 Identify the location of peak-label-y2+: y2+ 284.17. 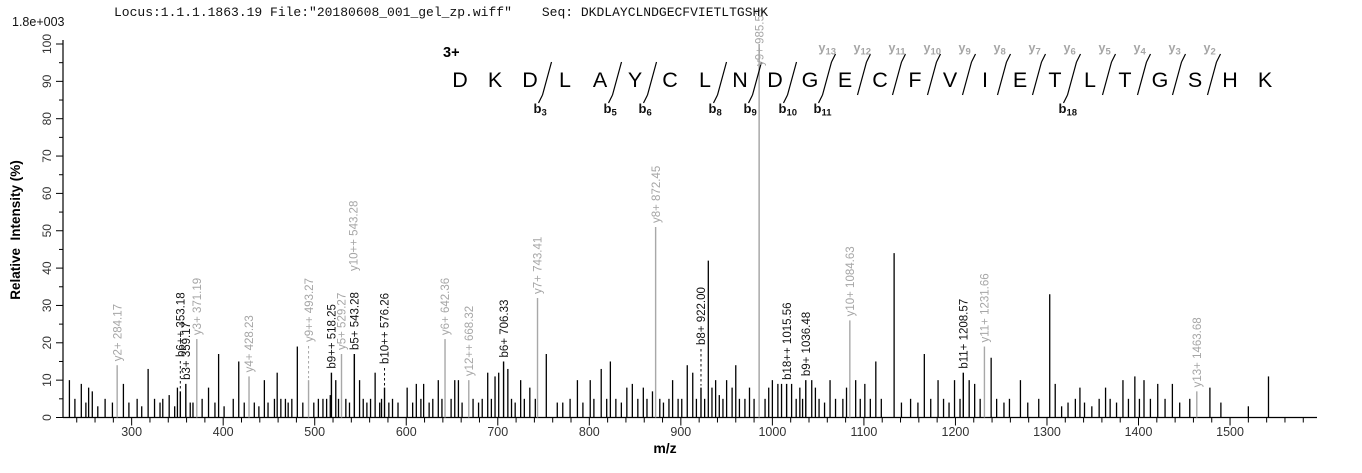
(118, 332).